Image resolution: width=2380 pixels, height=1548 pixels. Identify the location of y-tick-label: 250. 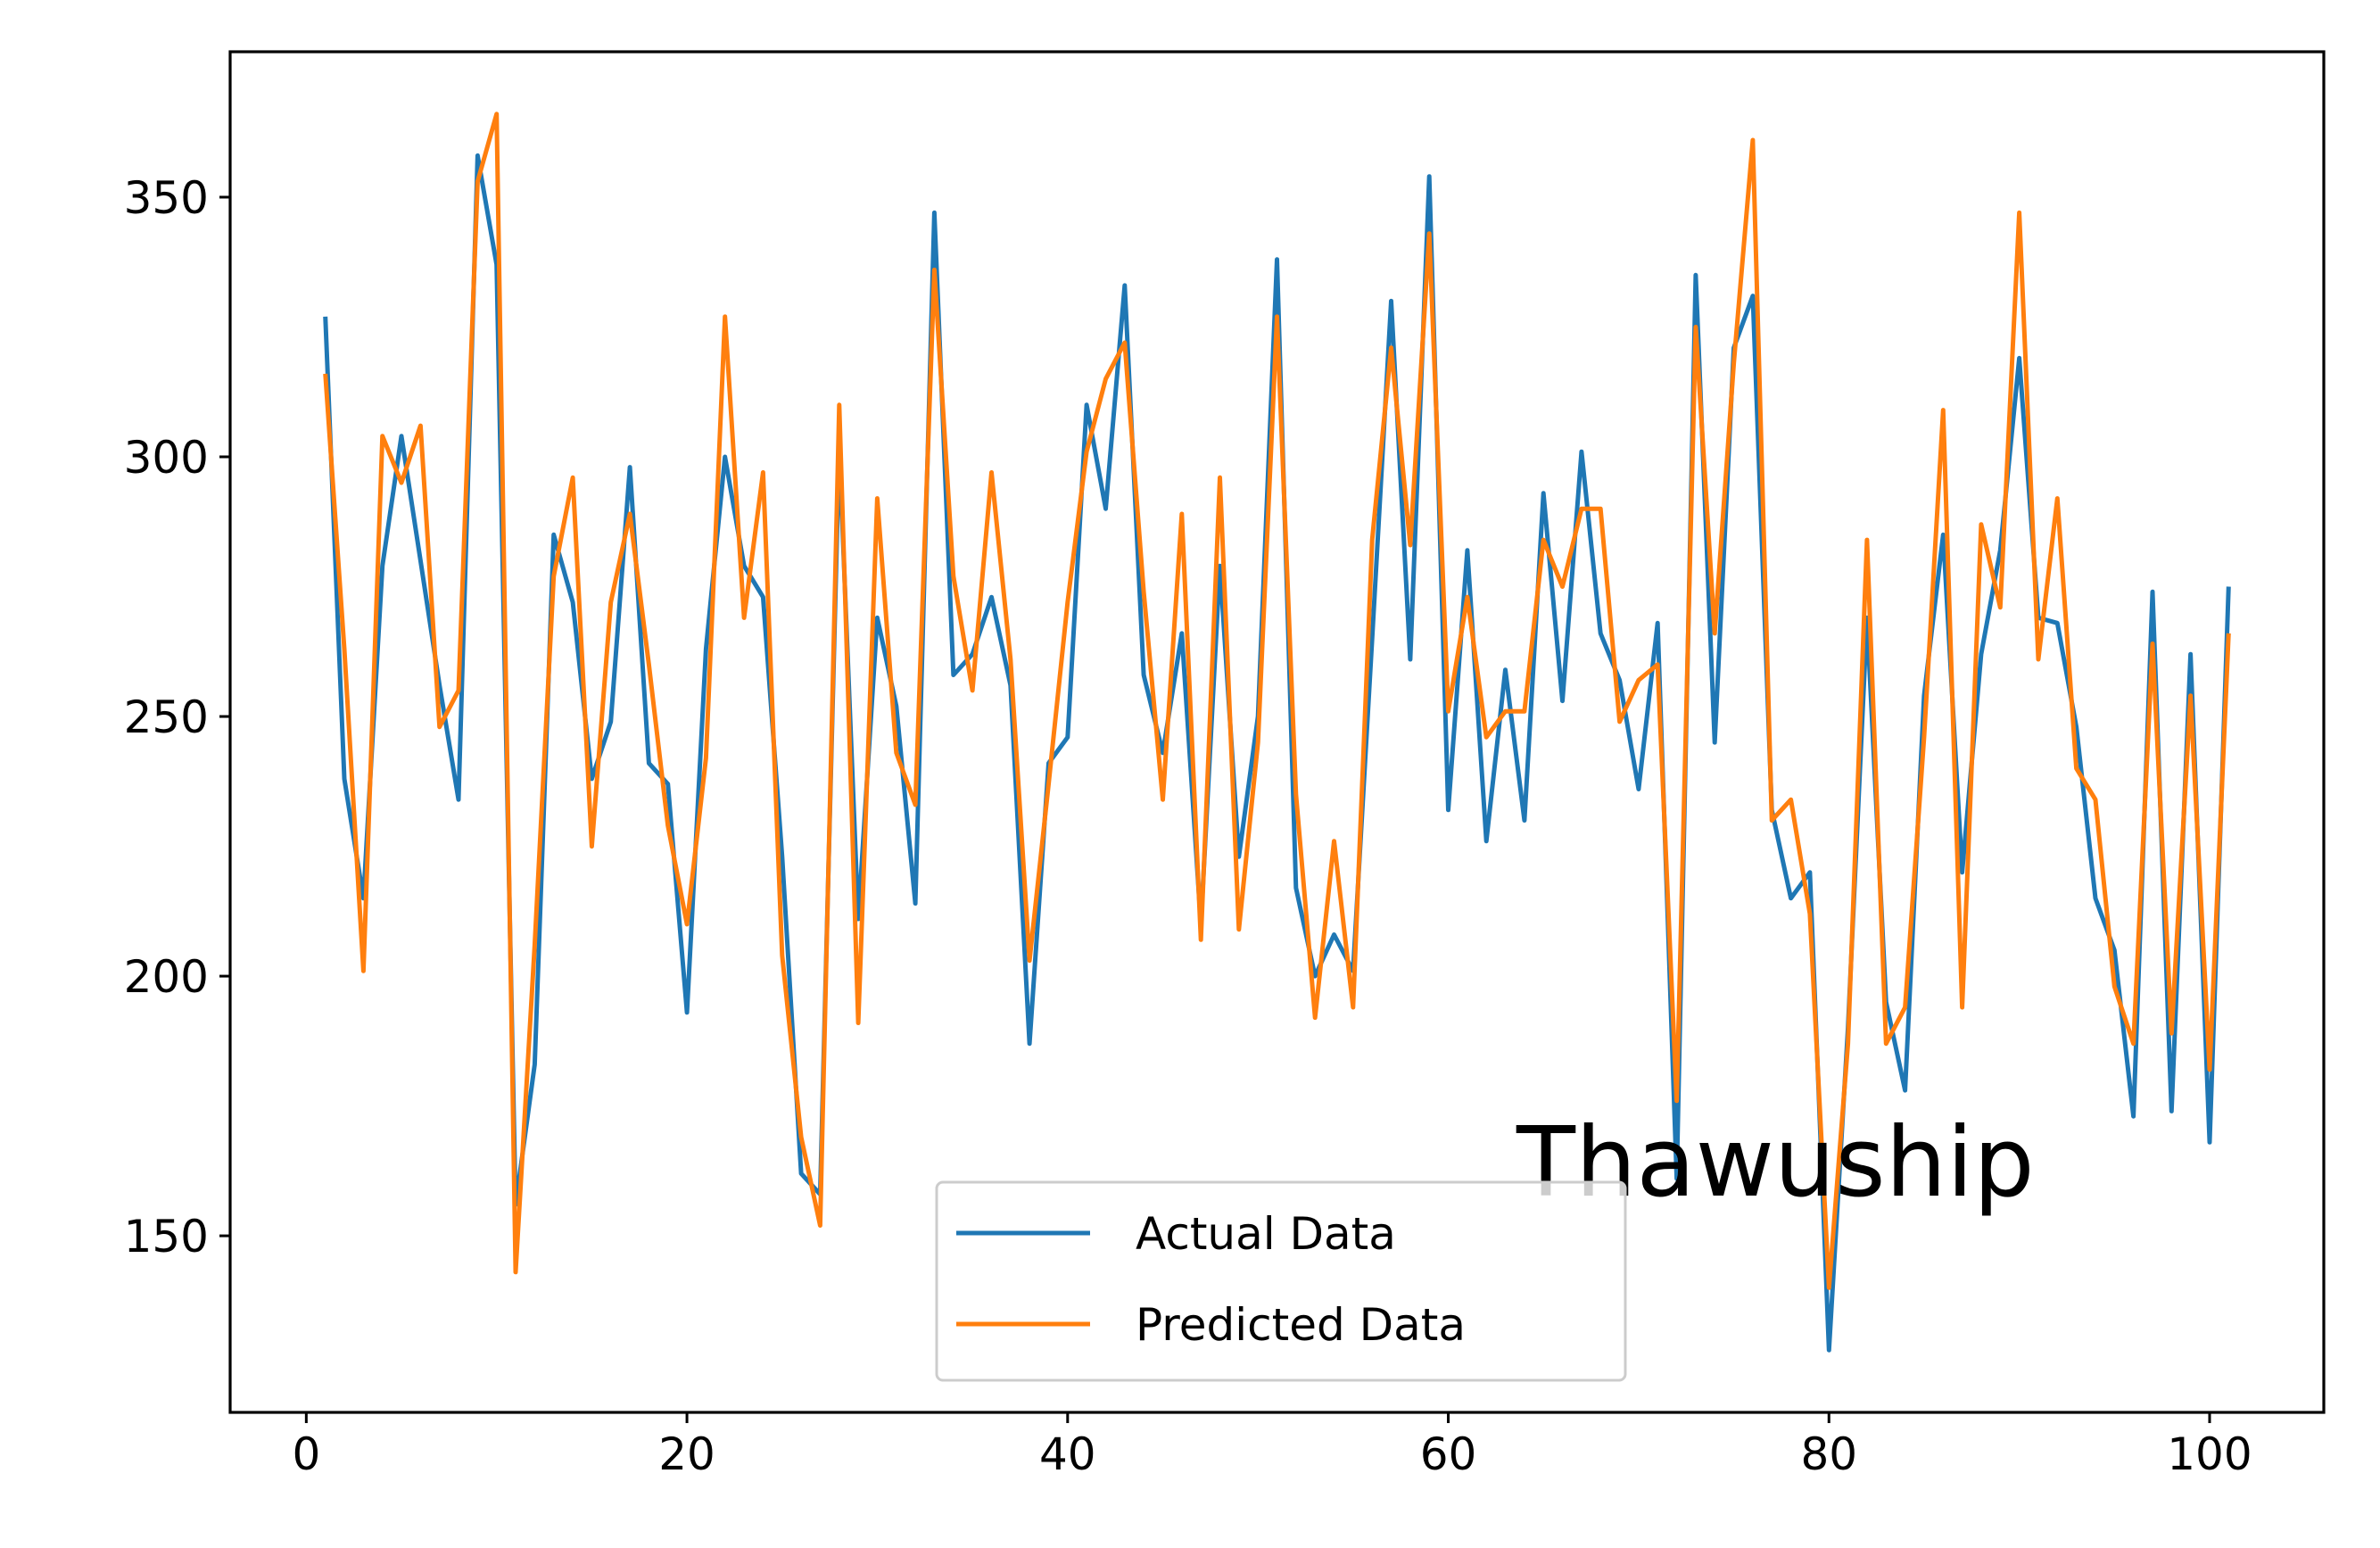
(166, 717).